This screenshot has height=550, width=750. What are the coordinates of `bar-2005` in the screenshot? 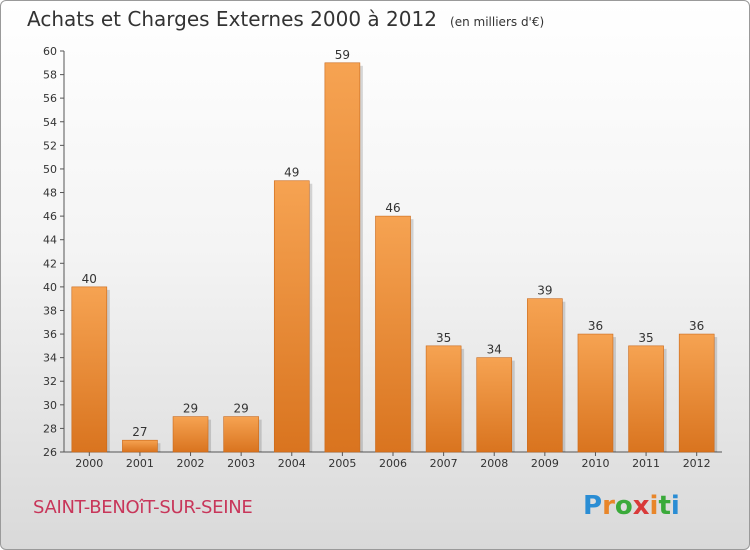 It's located at (342, 257).